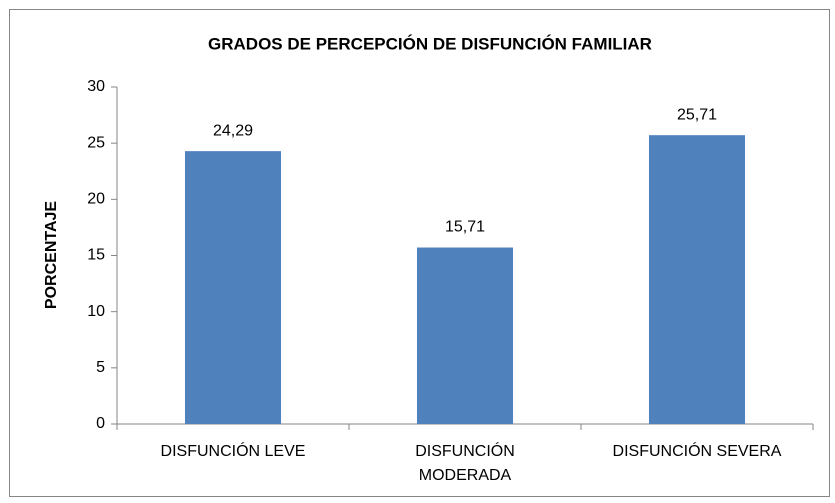 The width and height of the screenshot is (835, 503). Describe the element at coordinates (697, 114) in the screenshot. I see `value-label: 25,71` at that location.